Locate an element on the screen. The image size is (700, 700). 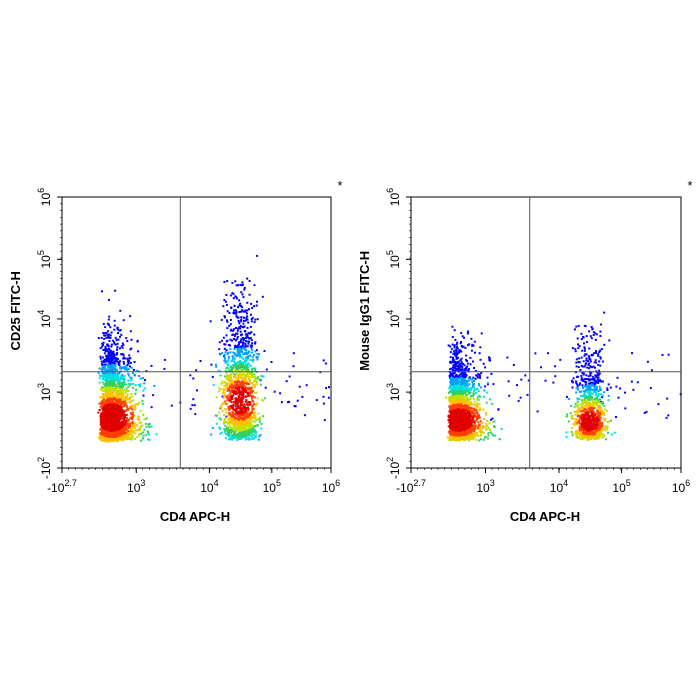
x-axis-label: CD4 APC-H is located at coordinates (195, 516).